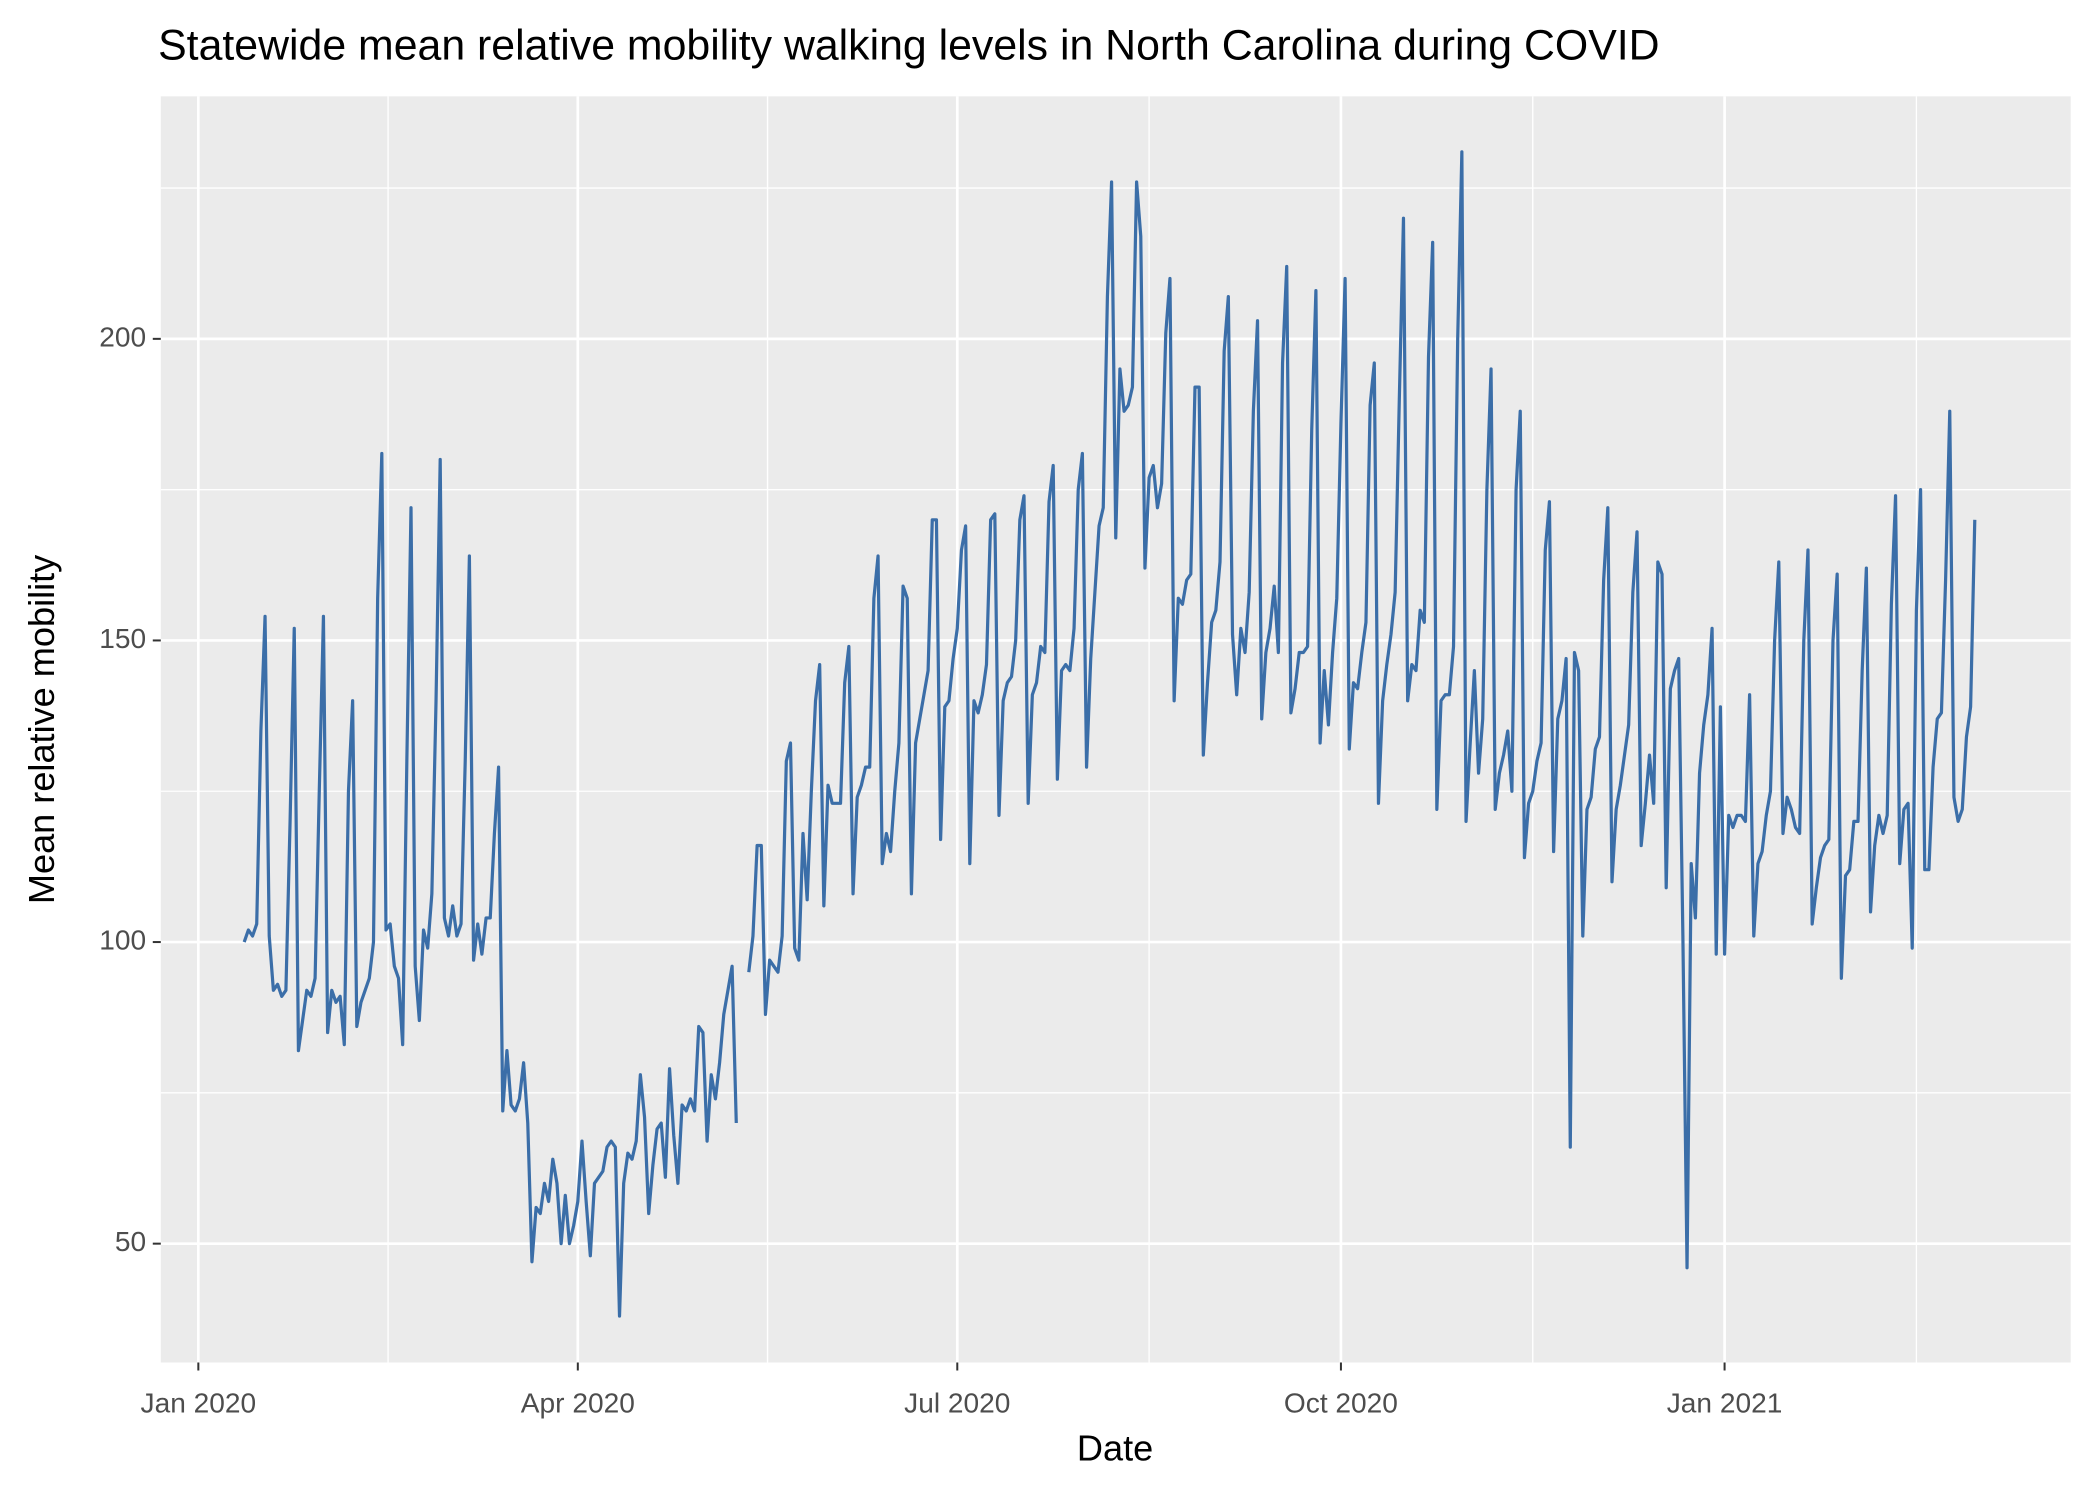 The image size is (2099, 1499). Describe the element at coordinates (130, 1241) in the screenshot. I see `y-tick-label: 50` at that location.